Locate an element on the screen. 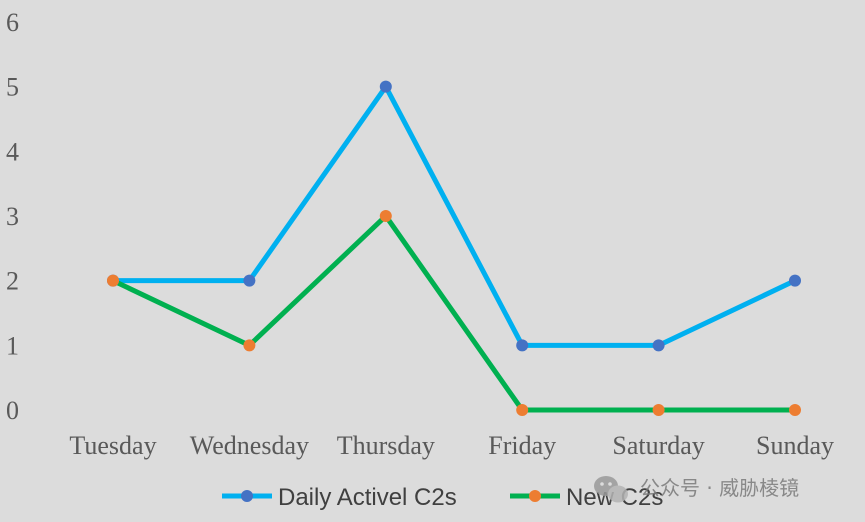 The height and width of the screenshot is (522, 865). legend-item-daily-activel-c2s: Daily Activel C2s is located at coordinates (339, 497).